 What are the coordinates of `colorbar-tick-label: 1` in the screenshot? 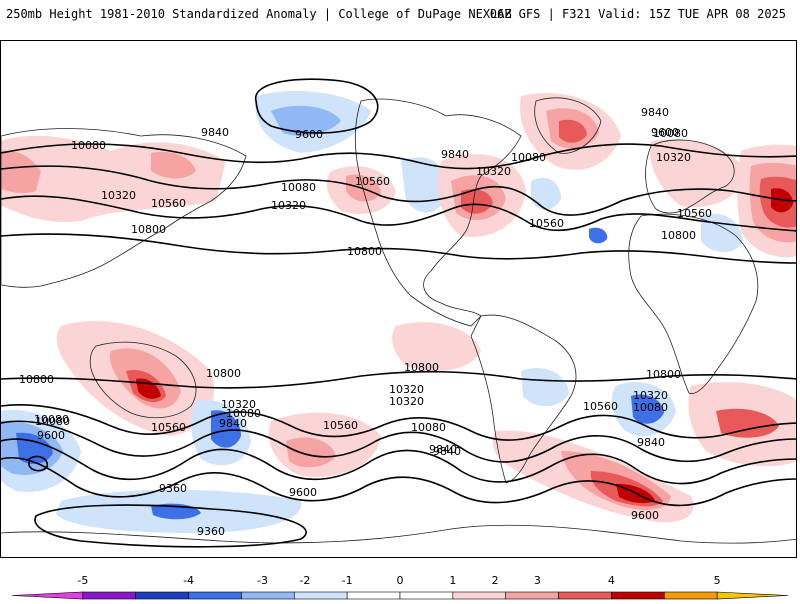 It's located at (452, 580).